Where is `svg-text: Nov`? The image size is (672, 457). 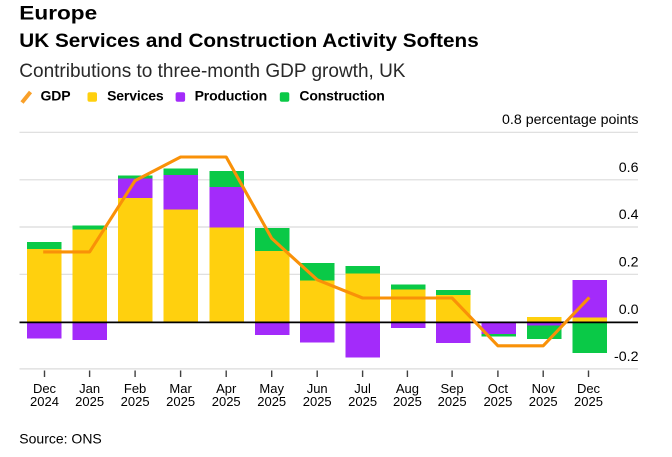 svg-text: Nov is located at coordinates (544, 388).